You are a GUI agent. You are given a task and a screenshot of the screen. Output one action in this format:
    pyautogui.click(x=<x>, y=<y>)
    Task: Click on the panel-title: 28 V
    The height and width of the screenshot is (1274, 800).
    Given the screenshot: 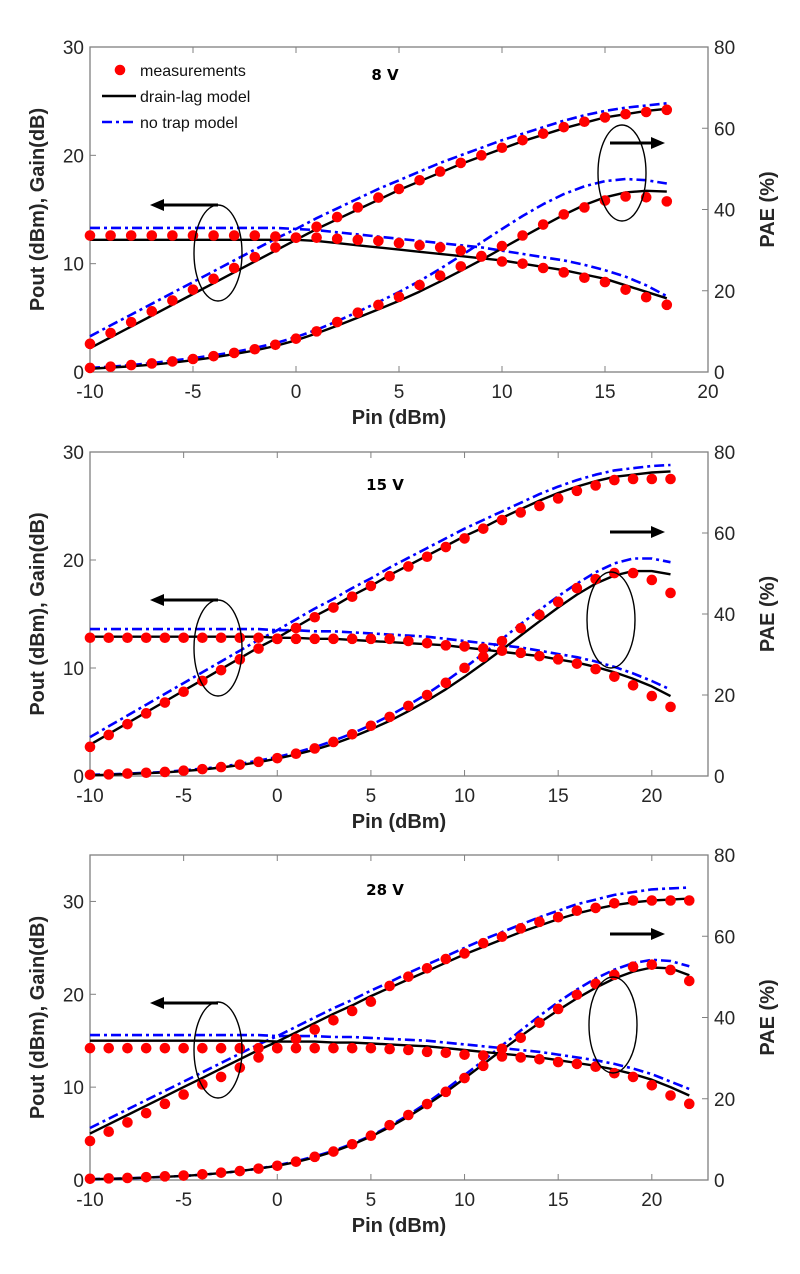 What is the action you would take?
    pyautogui.click(x=385, y=890)
    